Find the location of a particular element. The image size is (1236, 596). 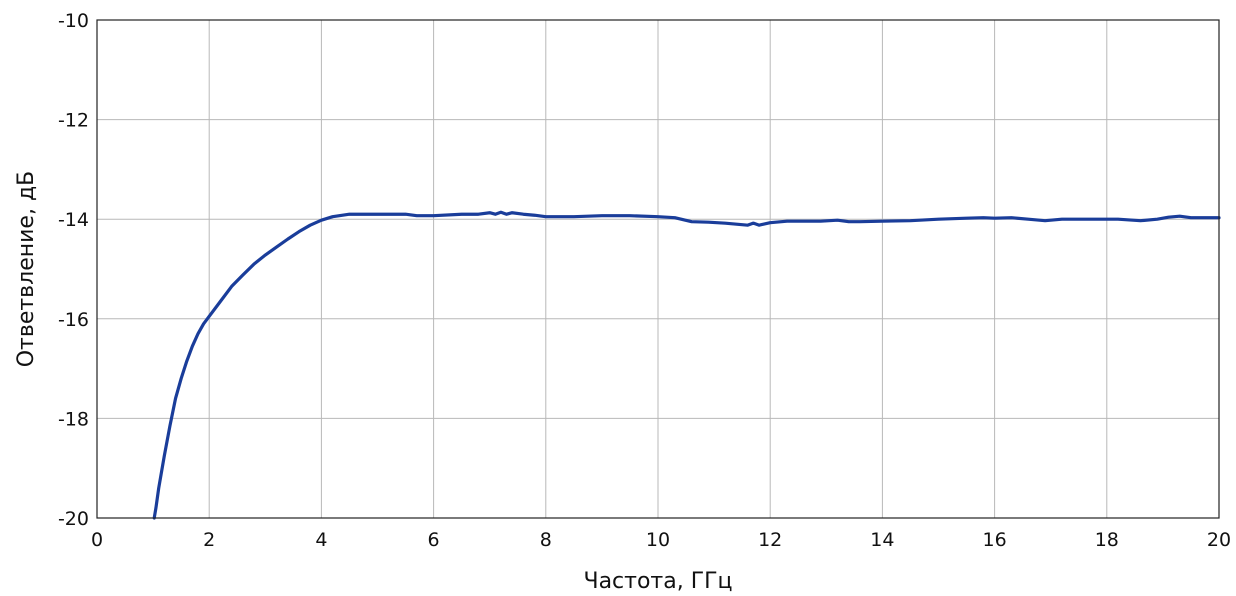

x-tick-label: 8 is located at coordinates (546, 540).